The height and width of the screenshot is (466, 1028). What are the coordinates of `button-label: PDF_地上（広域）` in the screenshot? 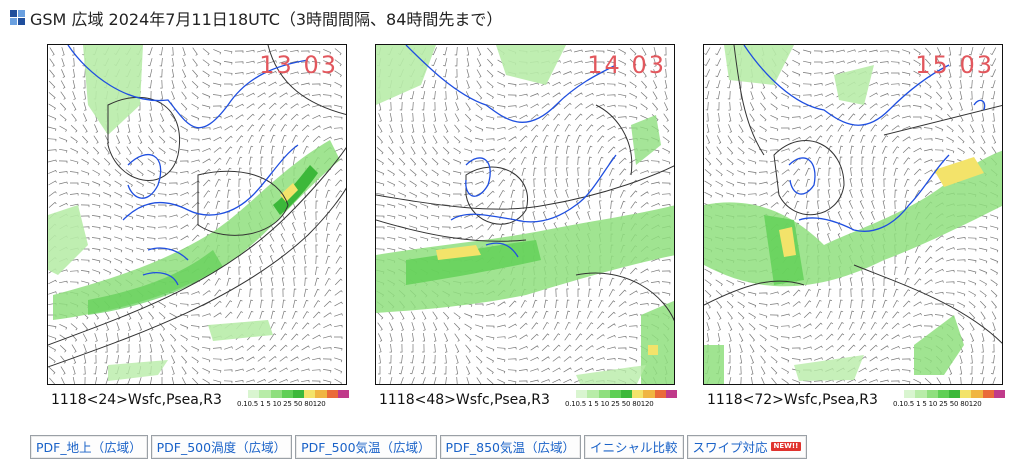 It's located at (89, 447).